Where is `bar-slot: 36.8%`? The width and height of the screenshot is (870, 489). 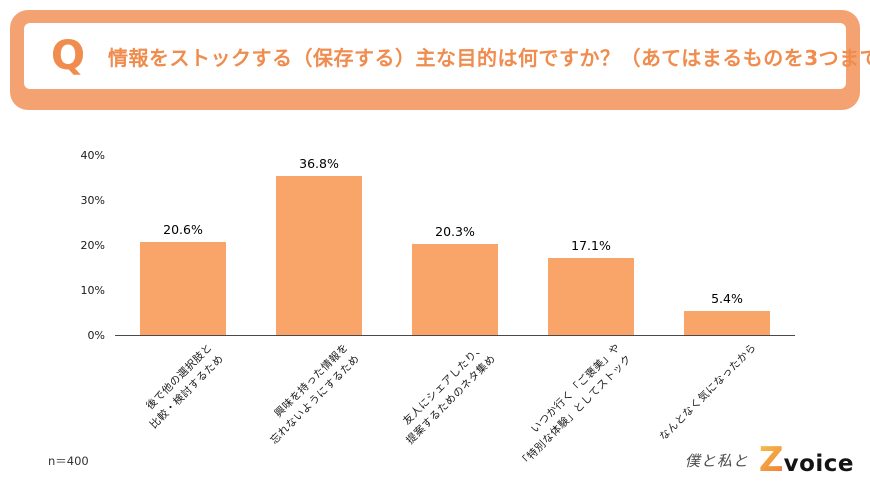 bar-slot: 36.8% is located at coordinates (319, 245).